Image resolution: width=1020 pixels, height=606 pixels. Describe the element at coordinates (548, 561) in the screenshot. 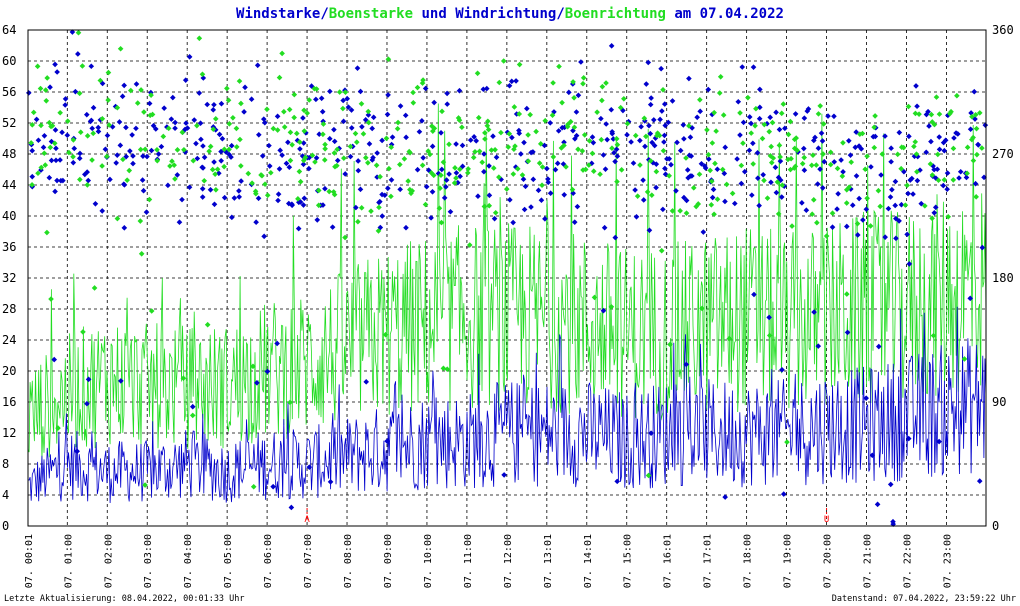

I see `x-tick-label: 07. 13:01` at that location.